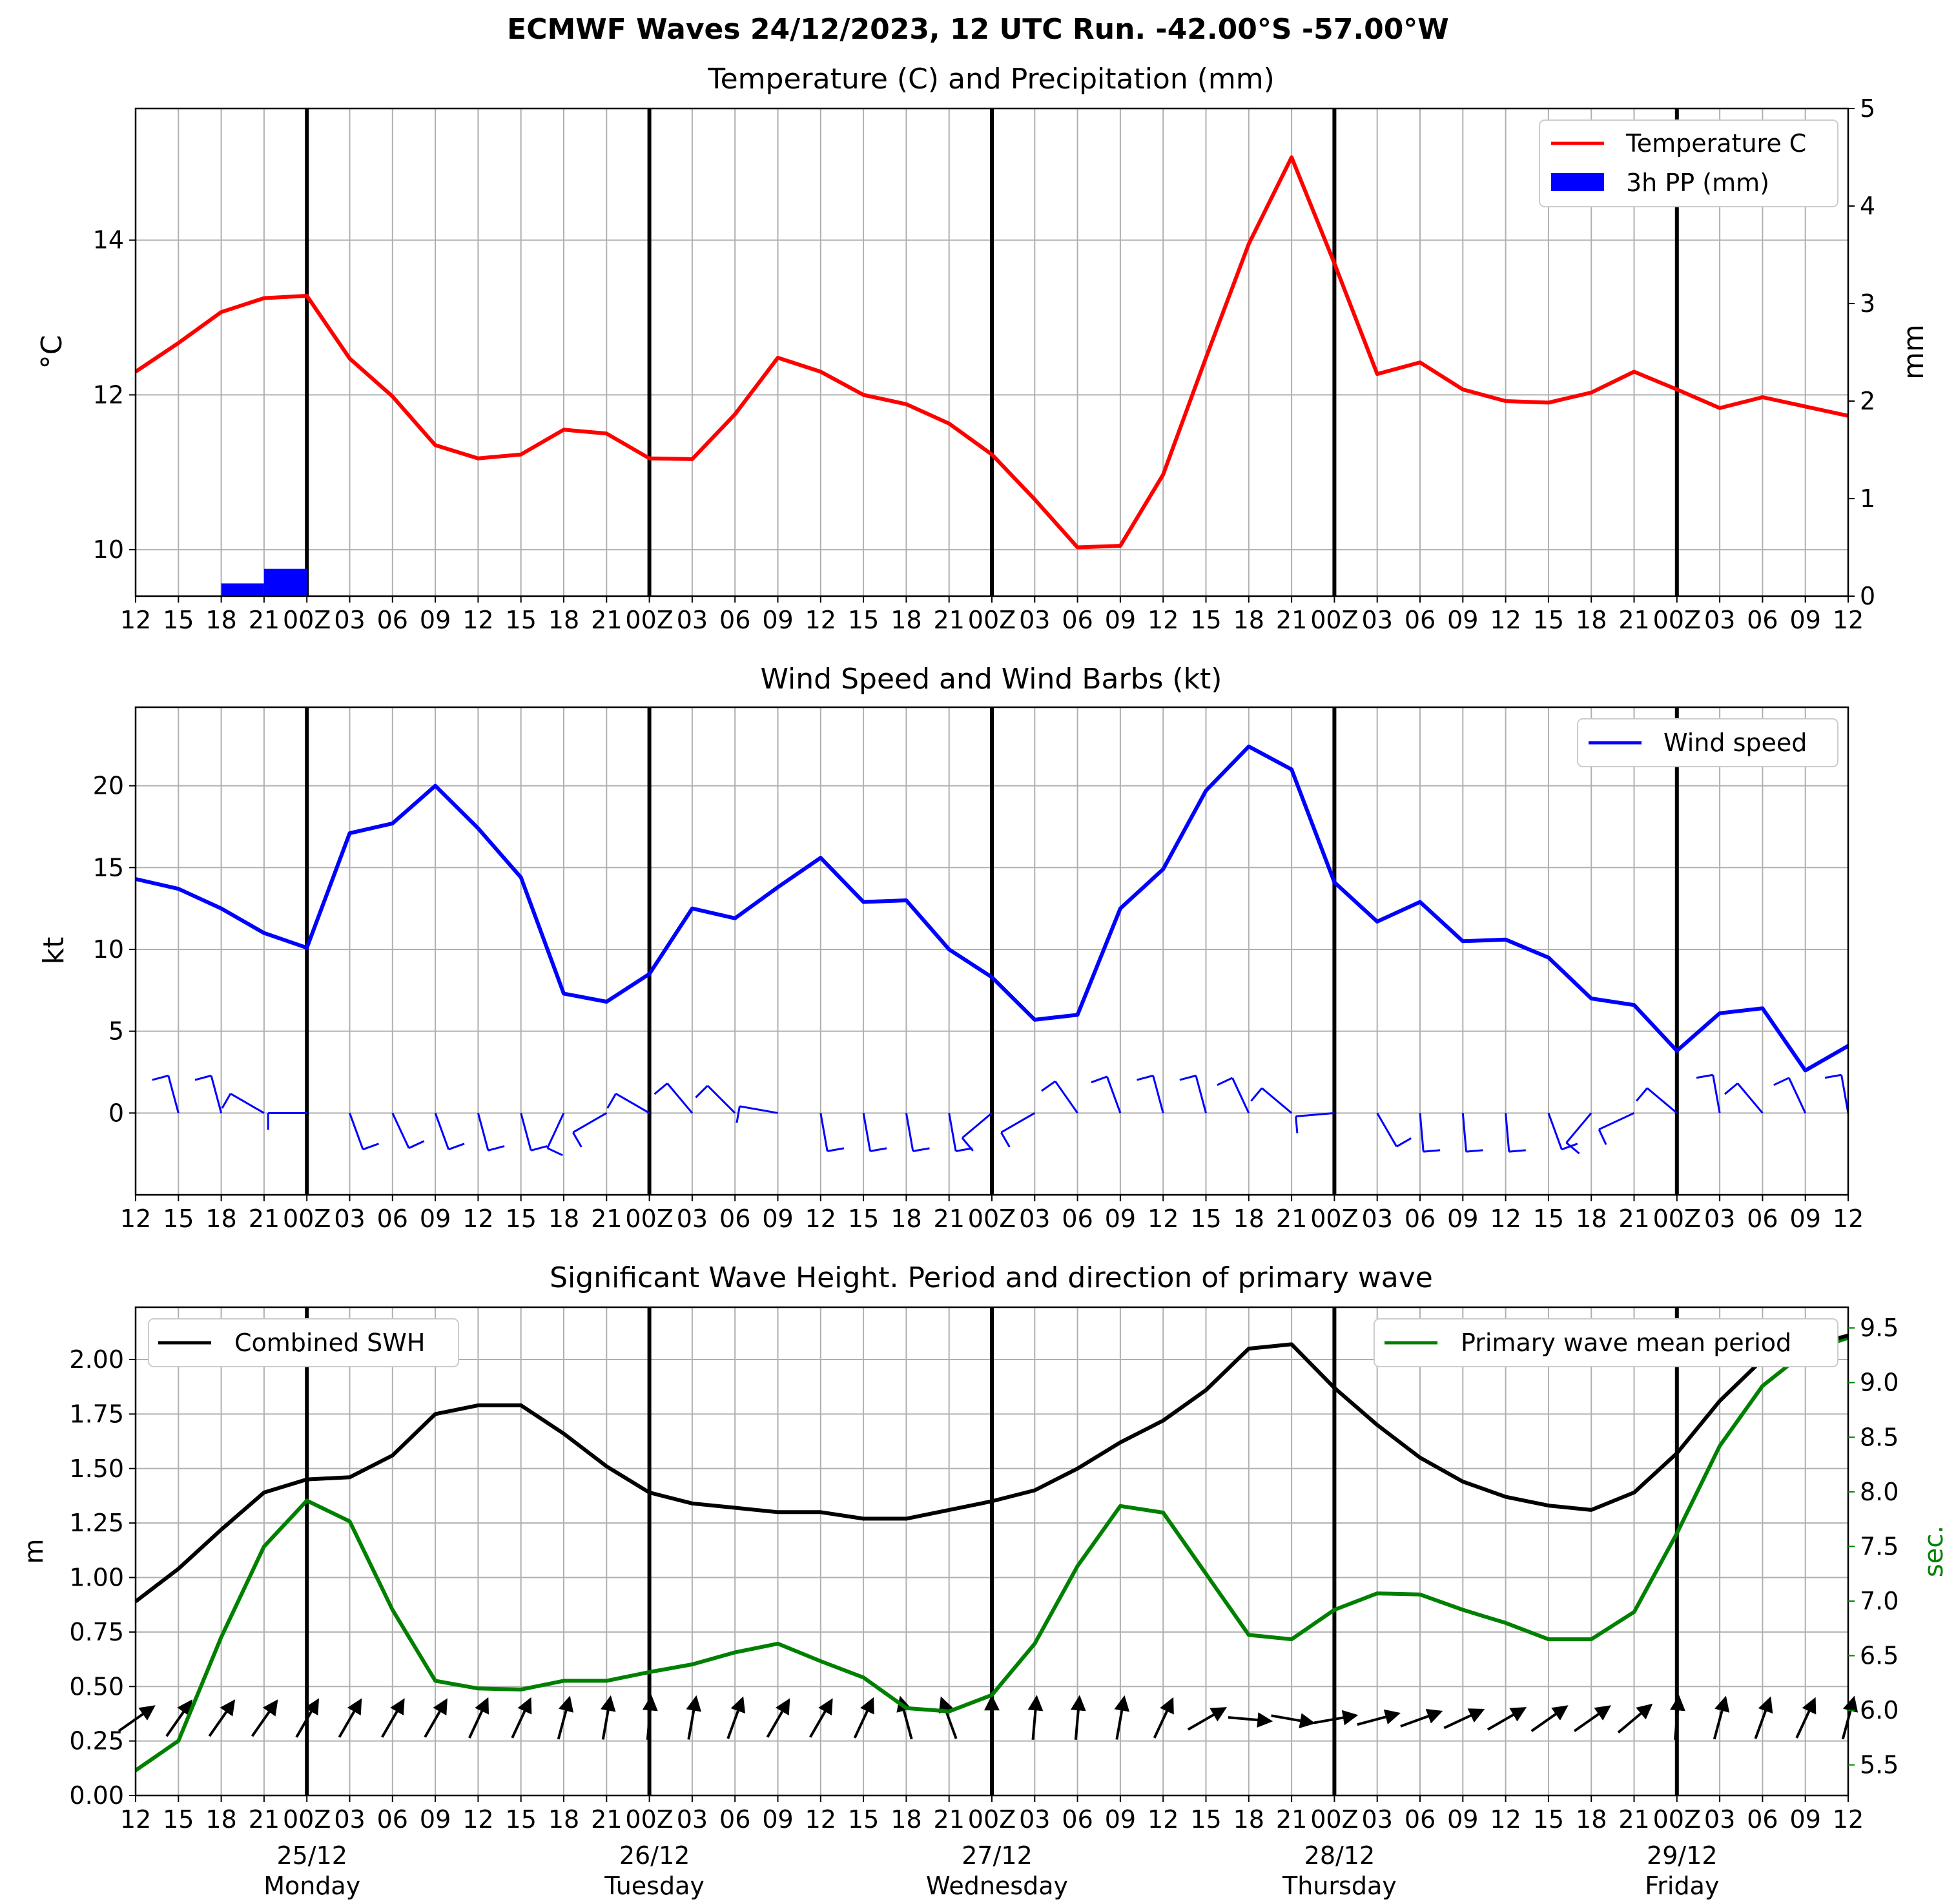 This screenshot has height=1904, width=1956. What do you see at coordinates (1880, 1437) in the screenshot?
I see `right-y-tick-label: 8.5` at bounding box center [1880, 1437].